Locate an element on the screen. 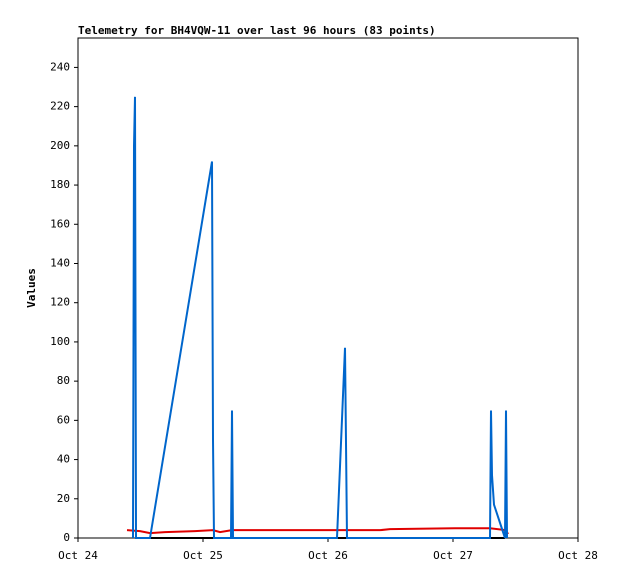  y-tick-label: 120 is located at coordinates (60, 302).